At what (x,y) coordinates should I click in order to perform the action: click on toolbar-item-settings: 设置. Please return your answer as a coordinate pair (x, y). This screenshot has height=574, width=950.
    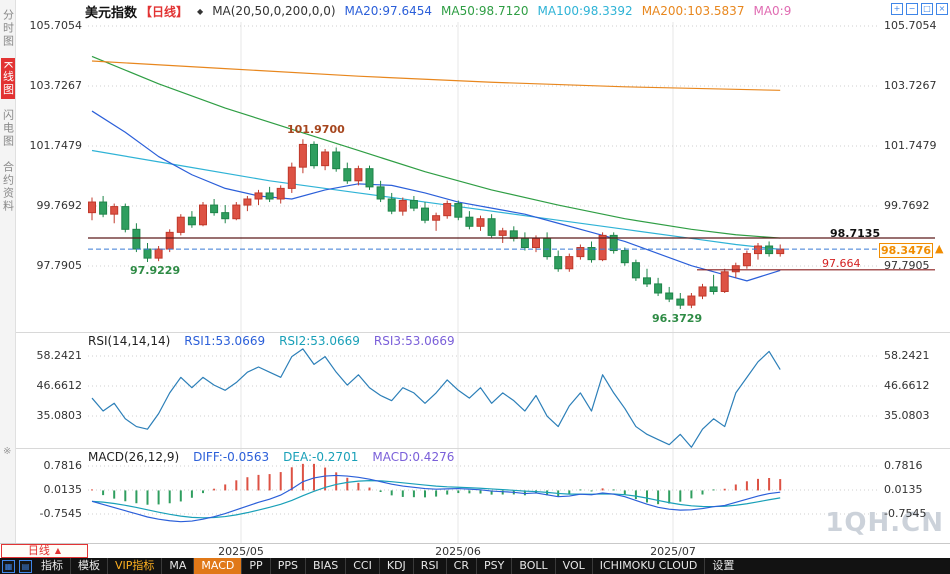
    Looking at the image, I should click on (722, 566).